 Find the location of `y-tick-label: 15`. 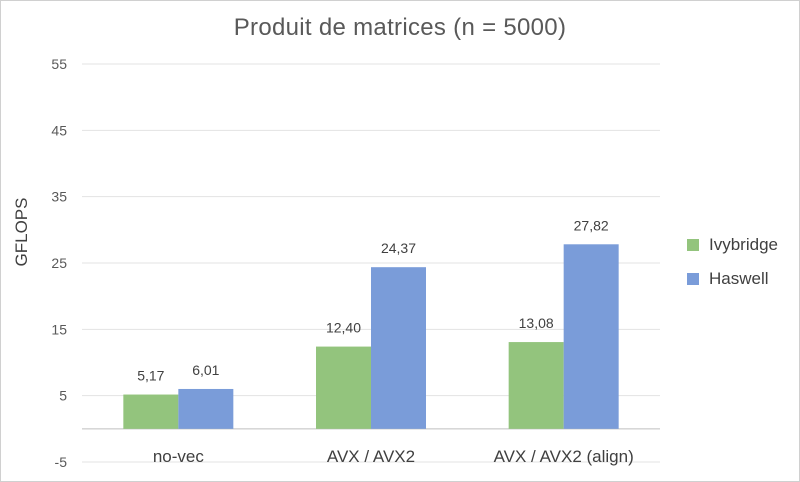

y-tick-label: 15 is located at coordinates (59, 329).